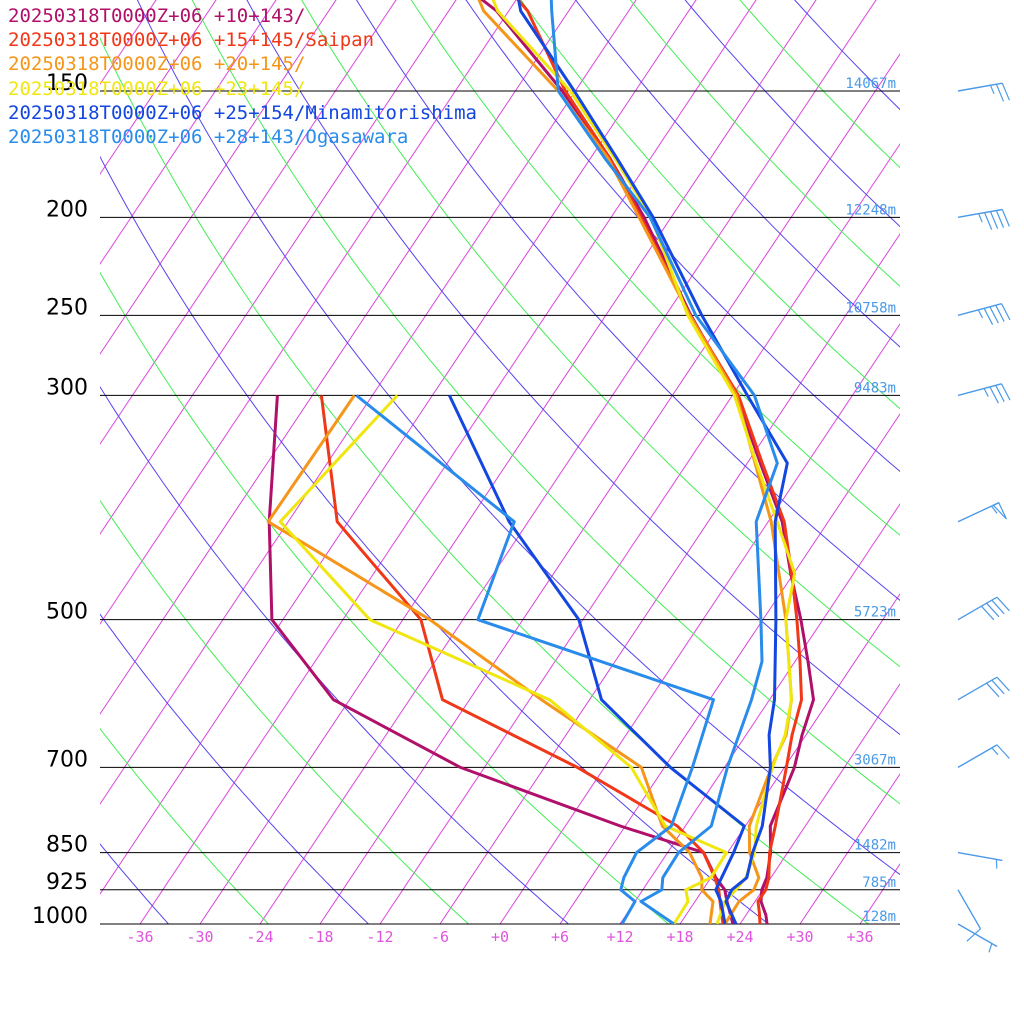 This screenshot has height=1024, width=1024. I want to click on height-label: 9483m, so click(875, 388).